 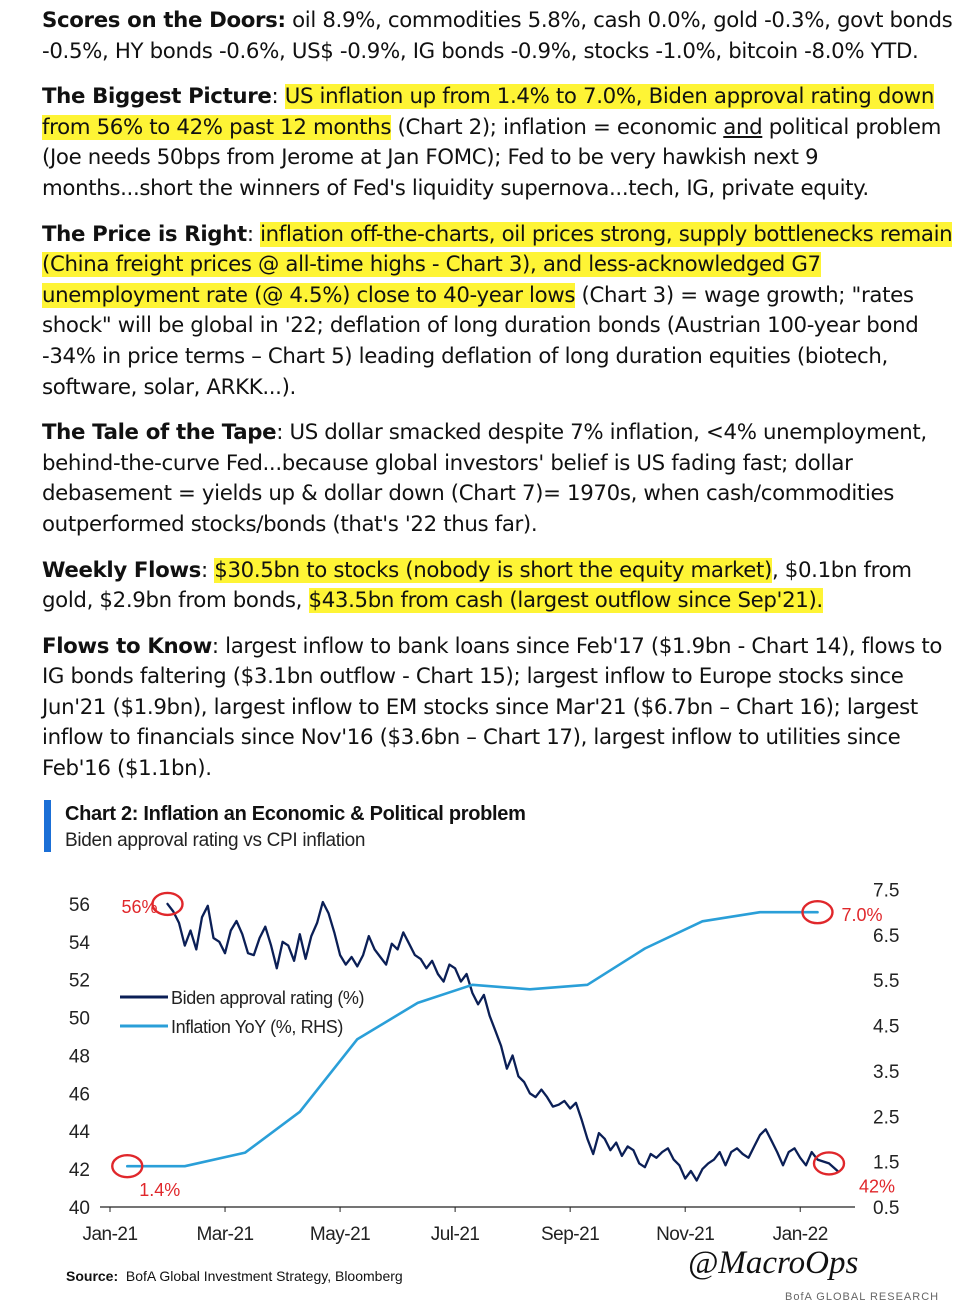 I want to click on paragraph-heading: Weekly Flows, so click(x=122, y=570).